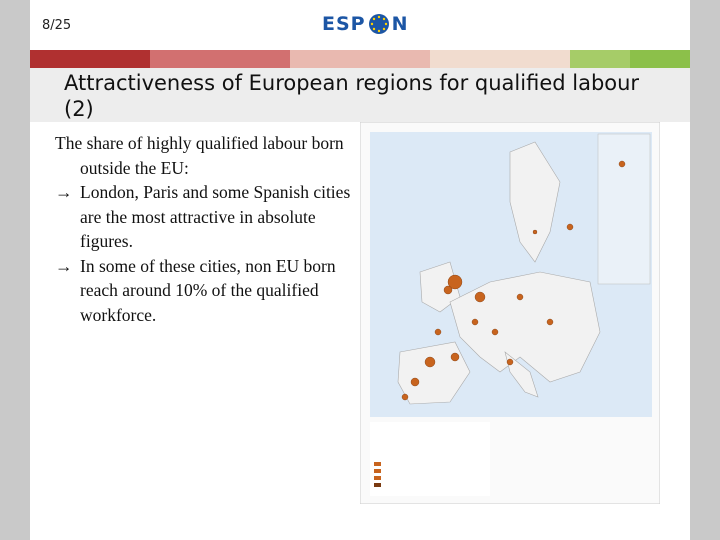 Image resolution: width=720 pixels, height=540 pixels. I want to click on logo: ESP N, so click(365, 24).